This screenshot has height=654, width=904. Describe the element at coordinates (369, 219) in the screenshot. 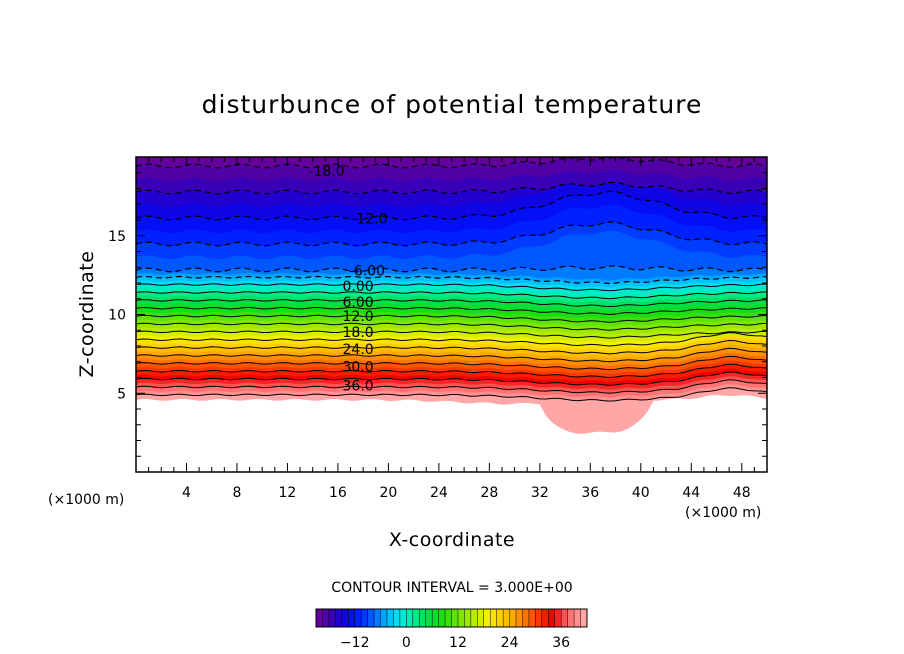

I see `contour-label: -12.0` at that location.